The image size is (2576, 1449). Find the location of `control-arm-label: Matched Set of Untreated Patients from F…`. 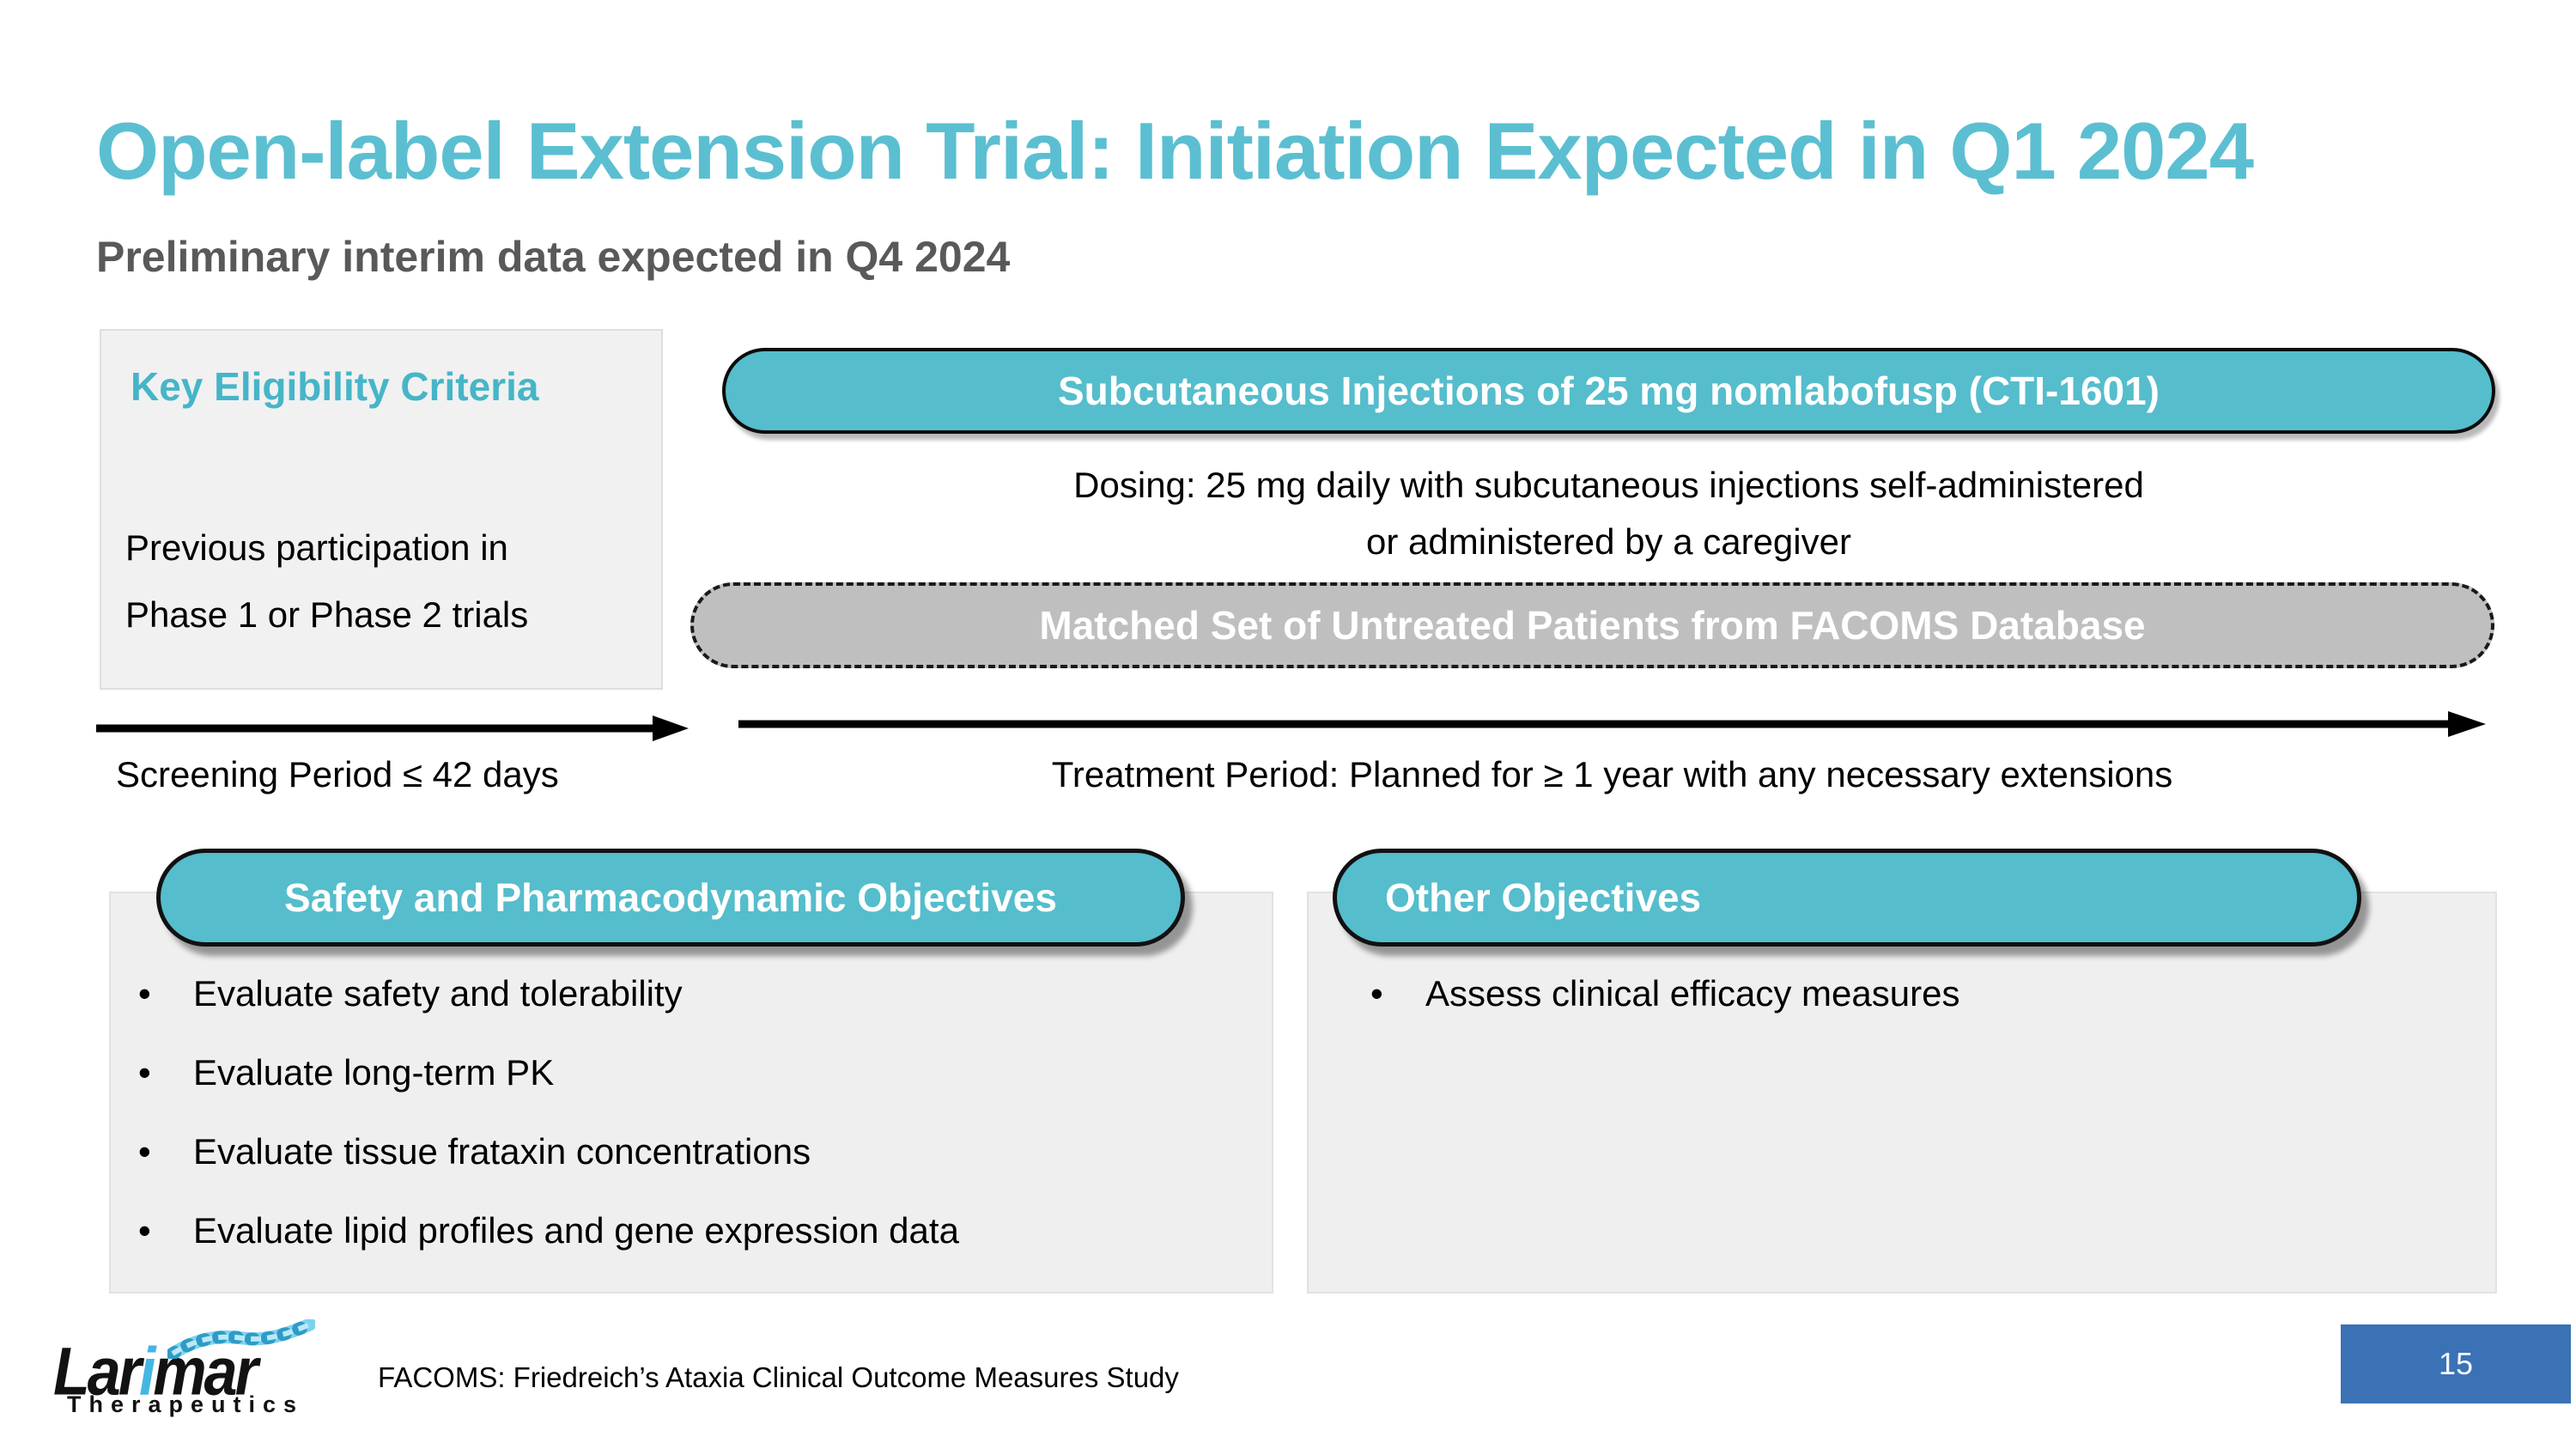

control-arm-label: Matched Set of Untreated Patients from F… is located at coordinates (1592, 625).